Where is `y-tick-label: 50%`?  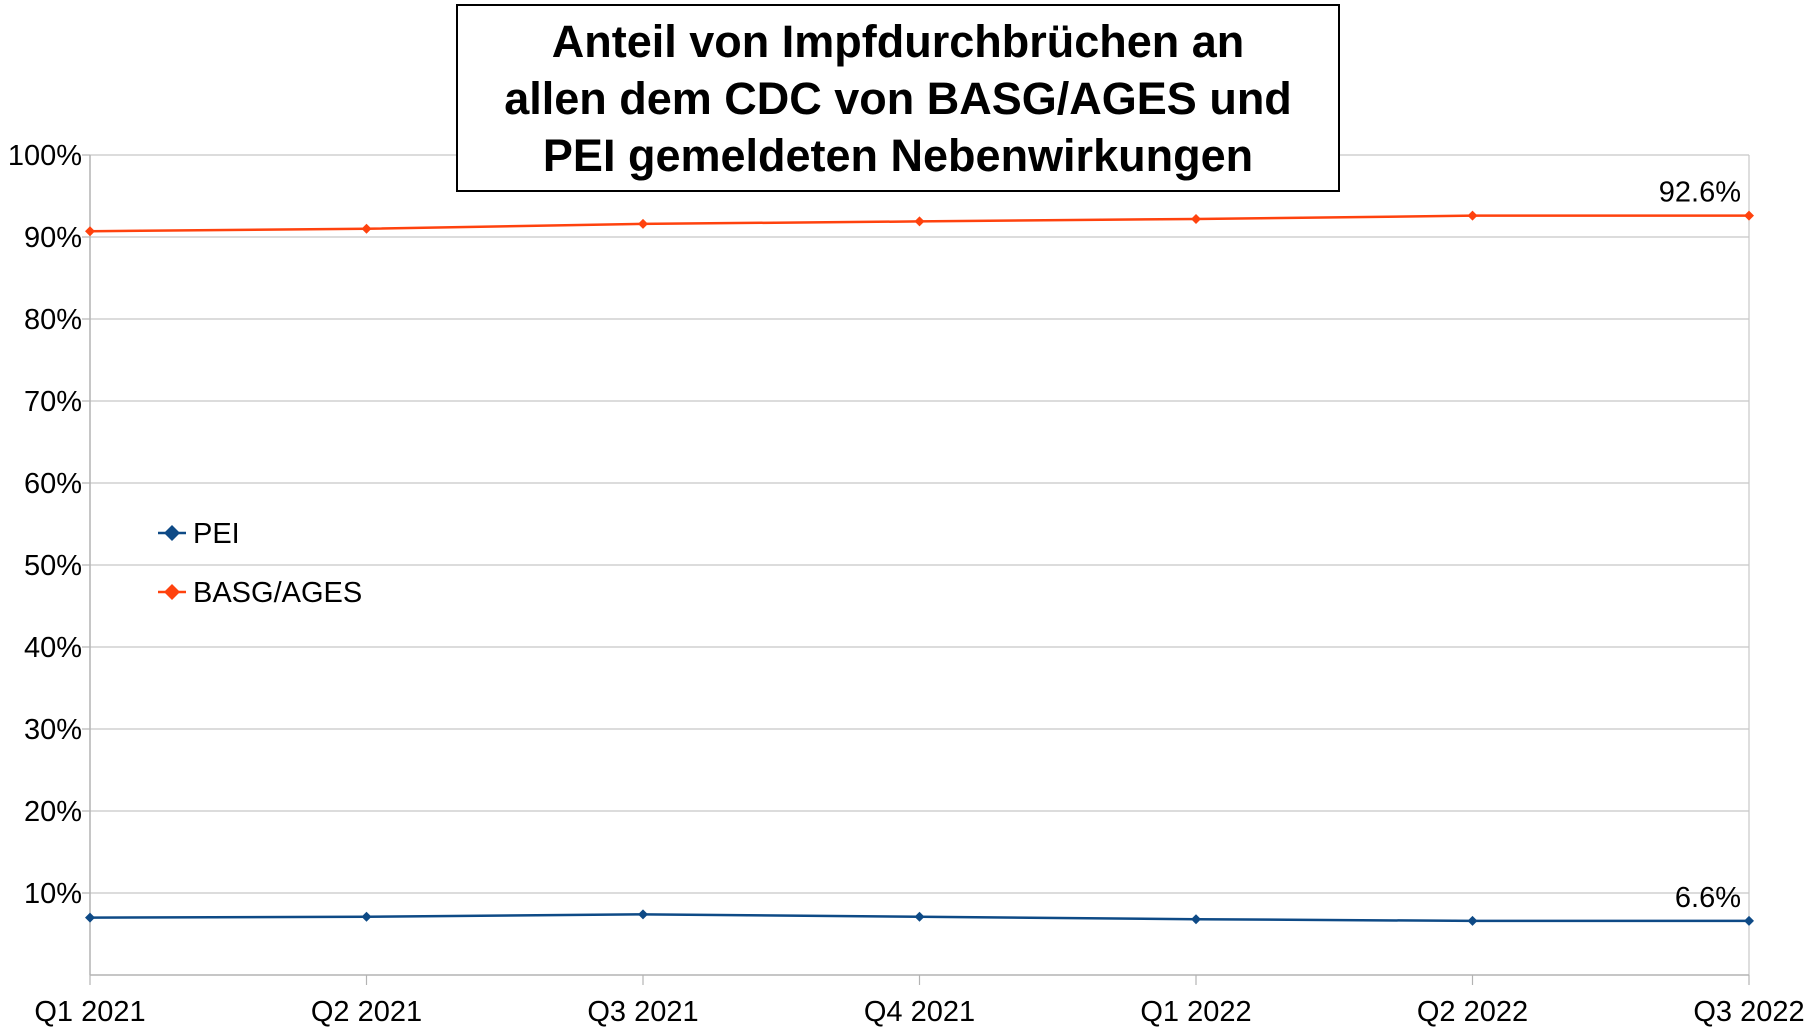 y-tick-label: 50% is located at coordinates (53, 566).